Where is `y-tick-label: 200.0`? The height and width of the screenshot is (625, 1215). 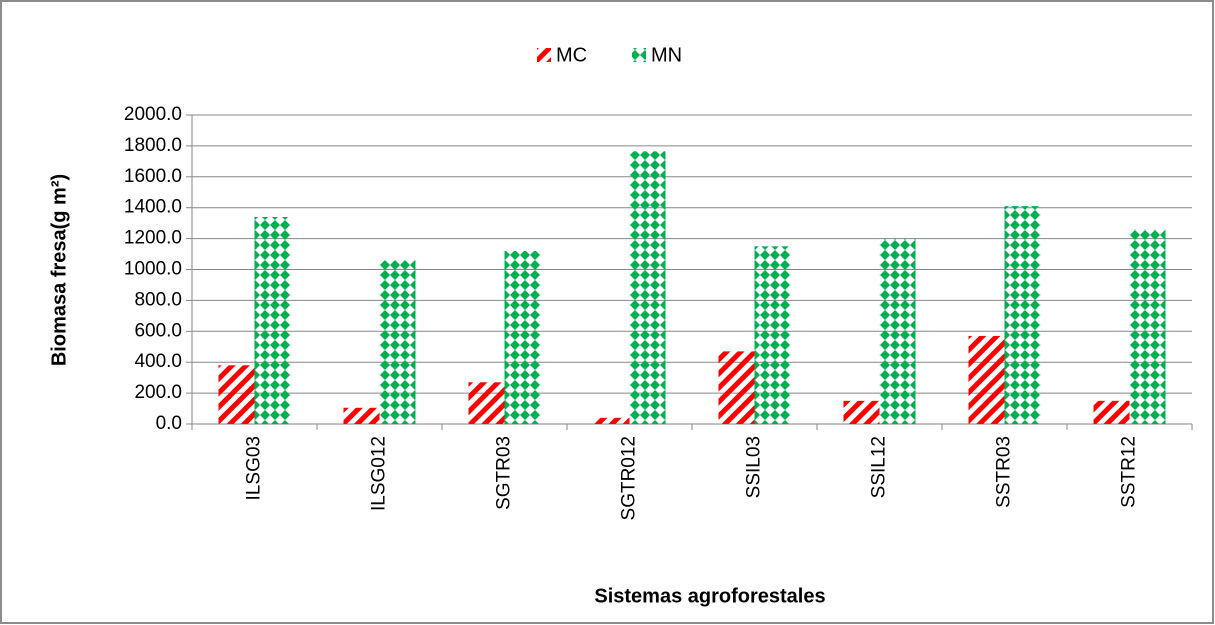
y-tick-label: 200.0 is located at coordinates (158, 392).